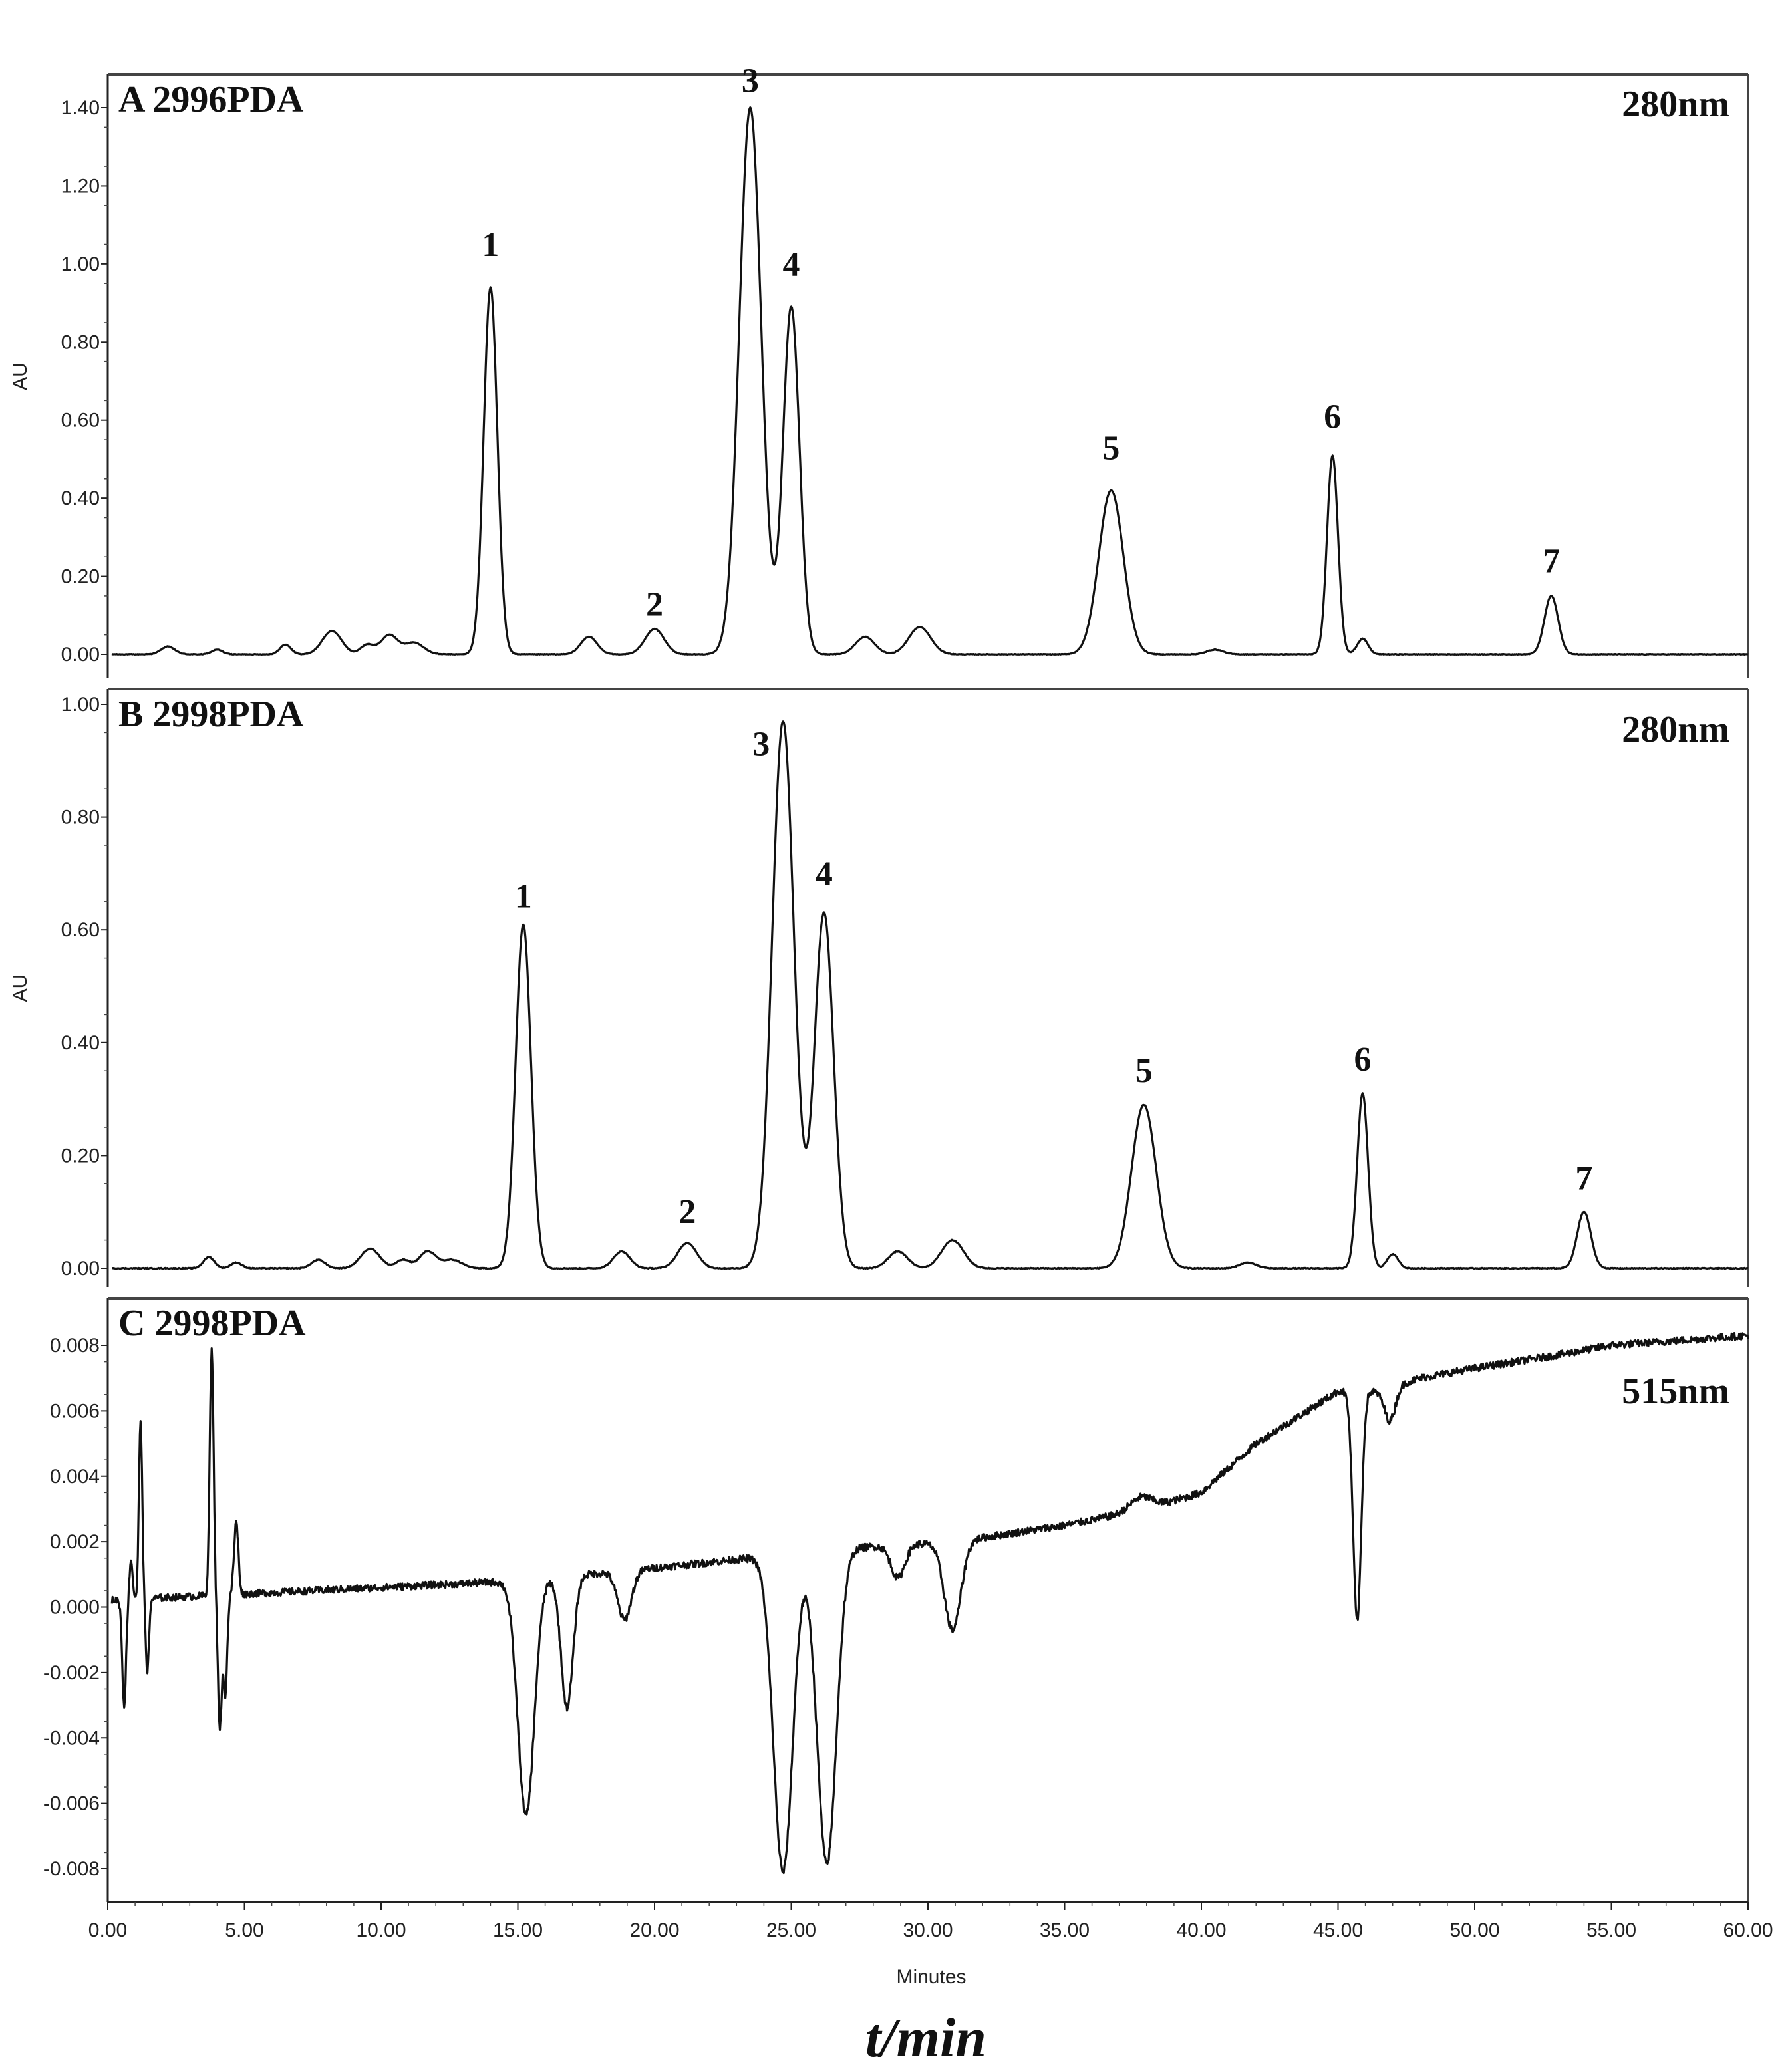 Image resolution: width=1792 pixels, height=2067 pixels. Describe the element at coordinates (1338, 1930) in the screenshot. I see `x-tick-label: 45.00` at that location.